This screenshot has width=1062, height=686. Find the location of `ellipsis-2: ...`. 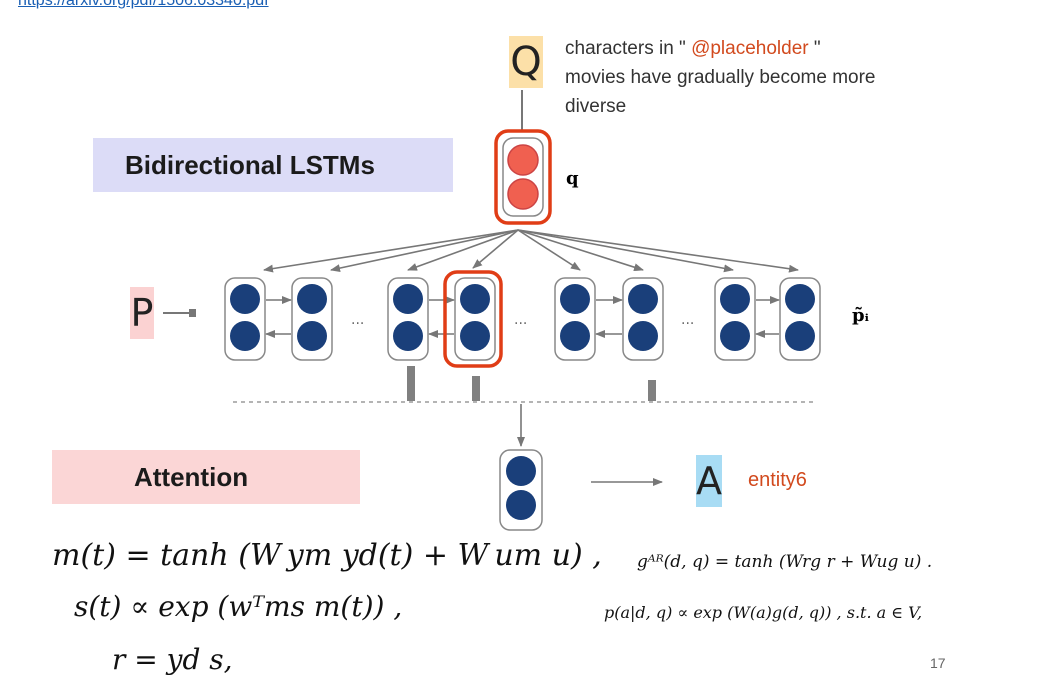

ellipsis-2: ... is located at coordinates (520, 320).